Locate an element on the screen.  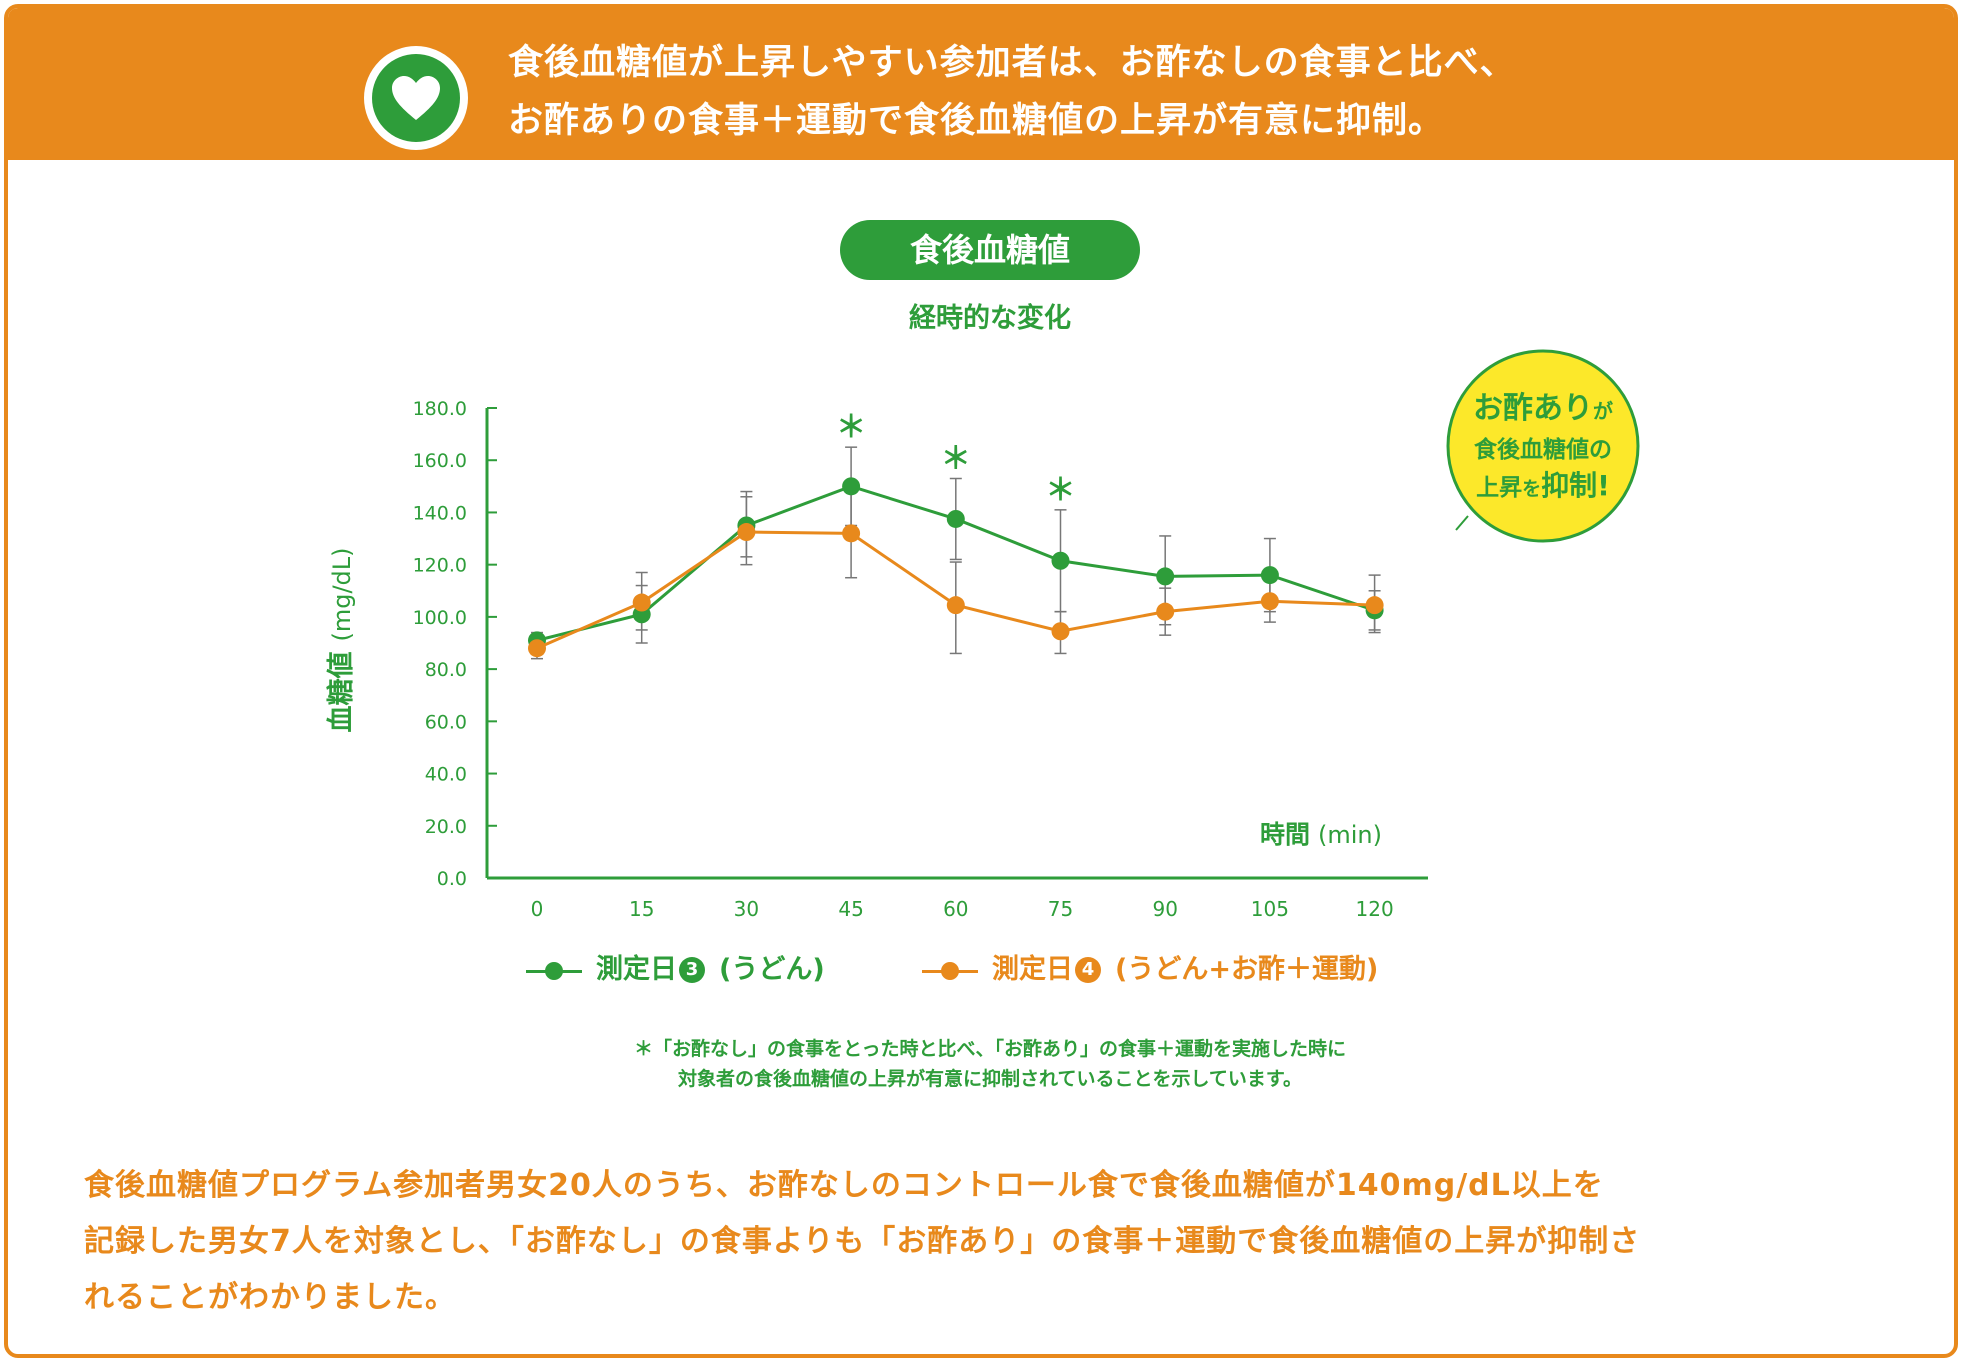
x-tick-label: 0 is located at coordinates (537, 909).